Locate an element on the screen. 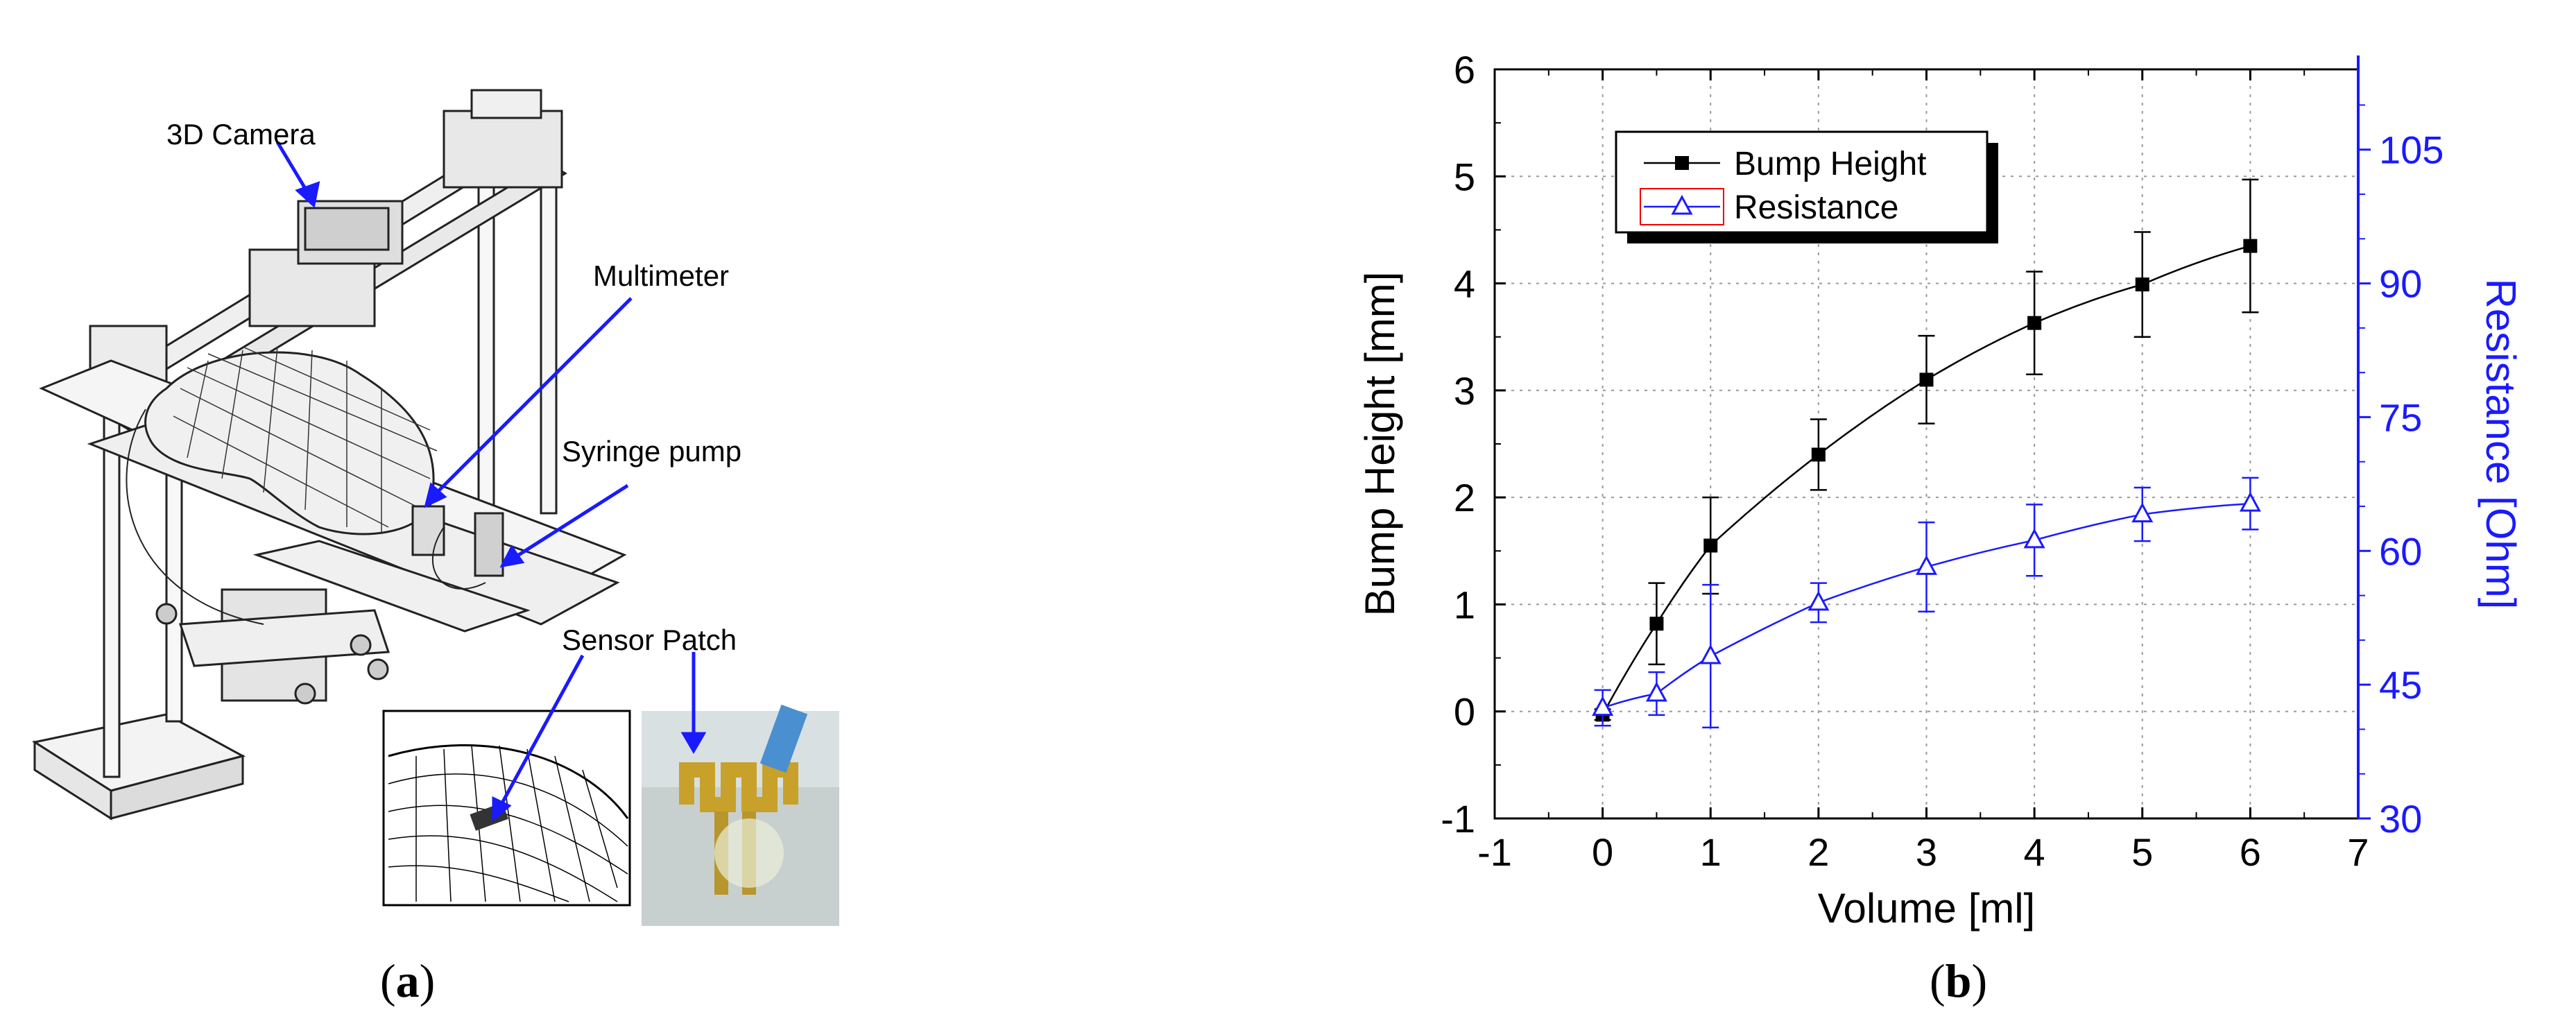  series-group is located at coordinates (1926, 453).